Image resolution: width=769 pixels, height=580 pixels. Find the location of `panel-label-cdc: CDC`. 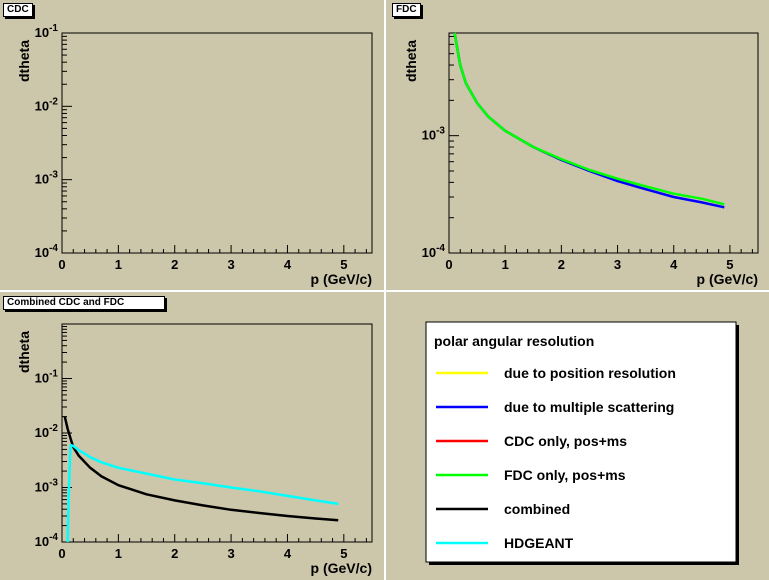

panel-label-cdc: CDC is located at coordinates (18, 10).